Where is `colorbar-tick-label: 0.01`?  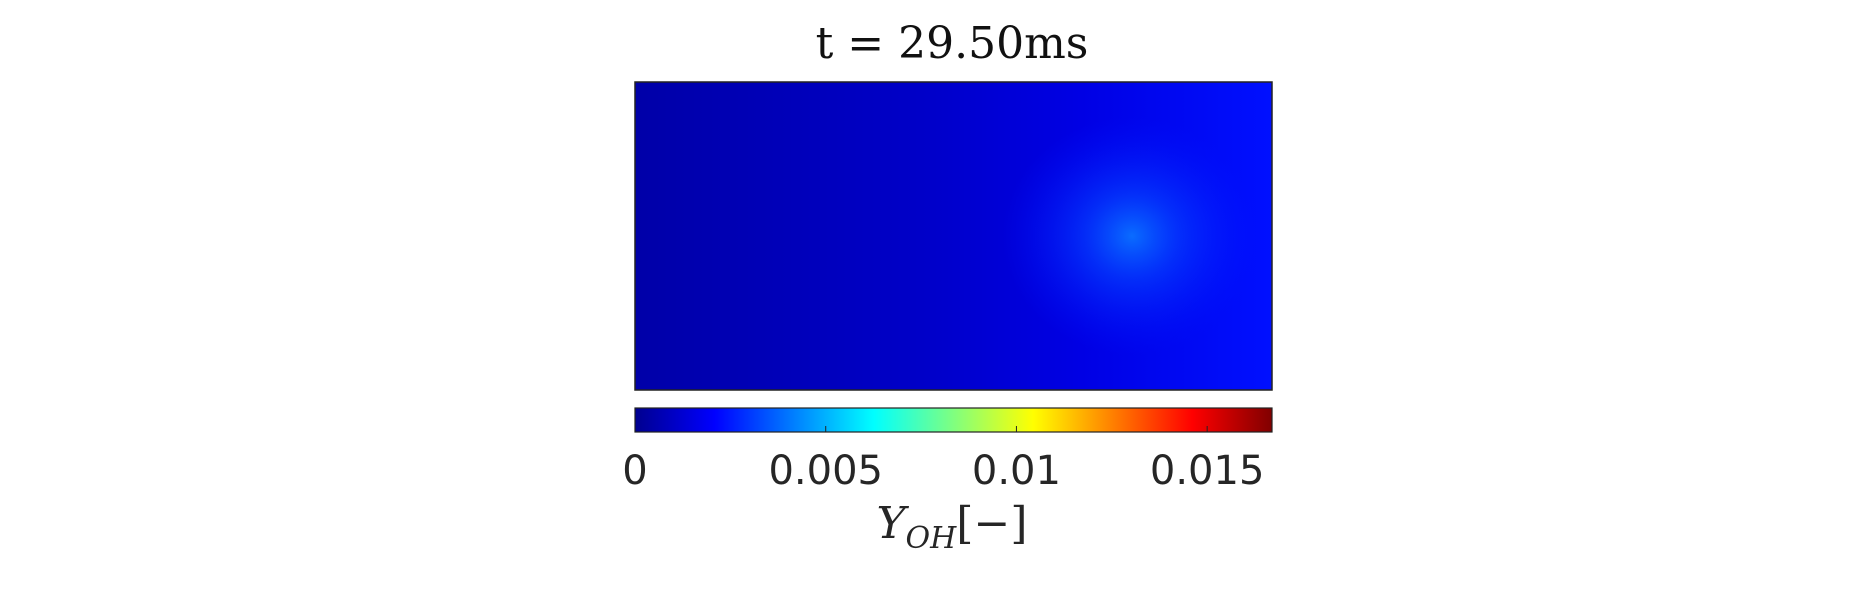
colorbar-tick-label: 0.01 is located at coordinates (1016, 471).